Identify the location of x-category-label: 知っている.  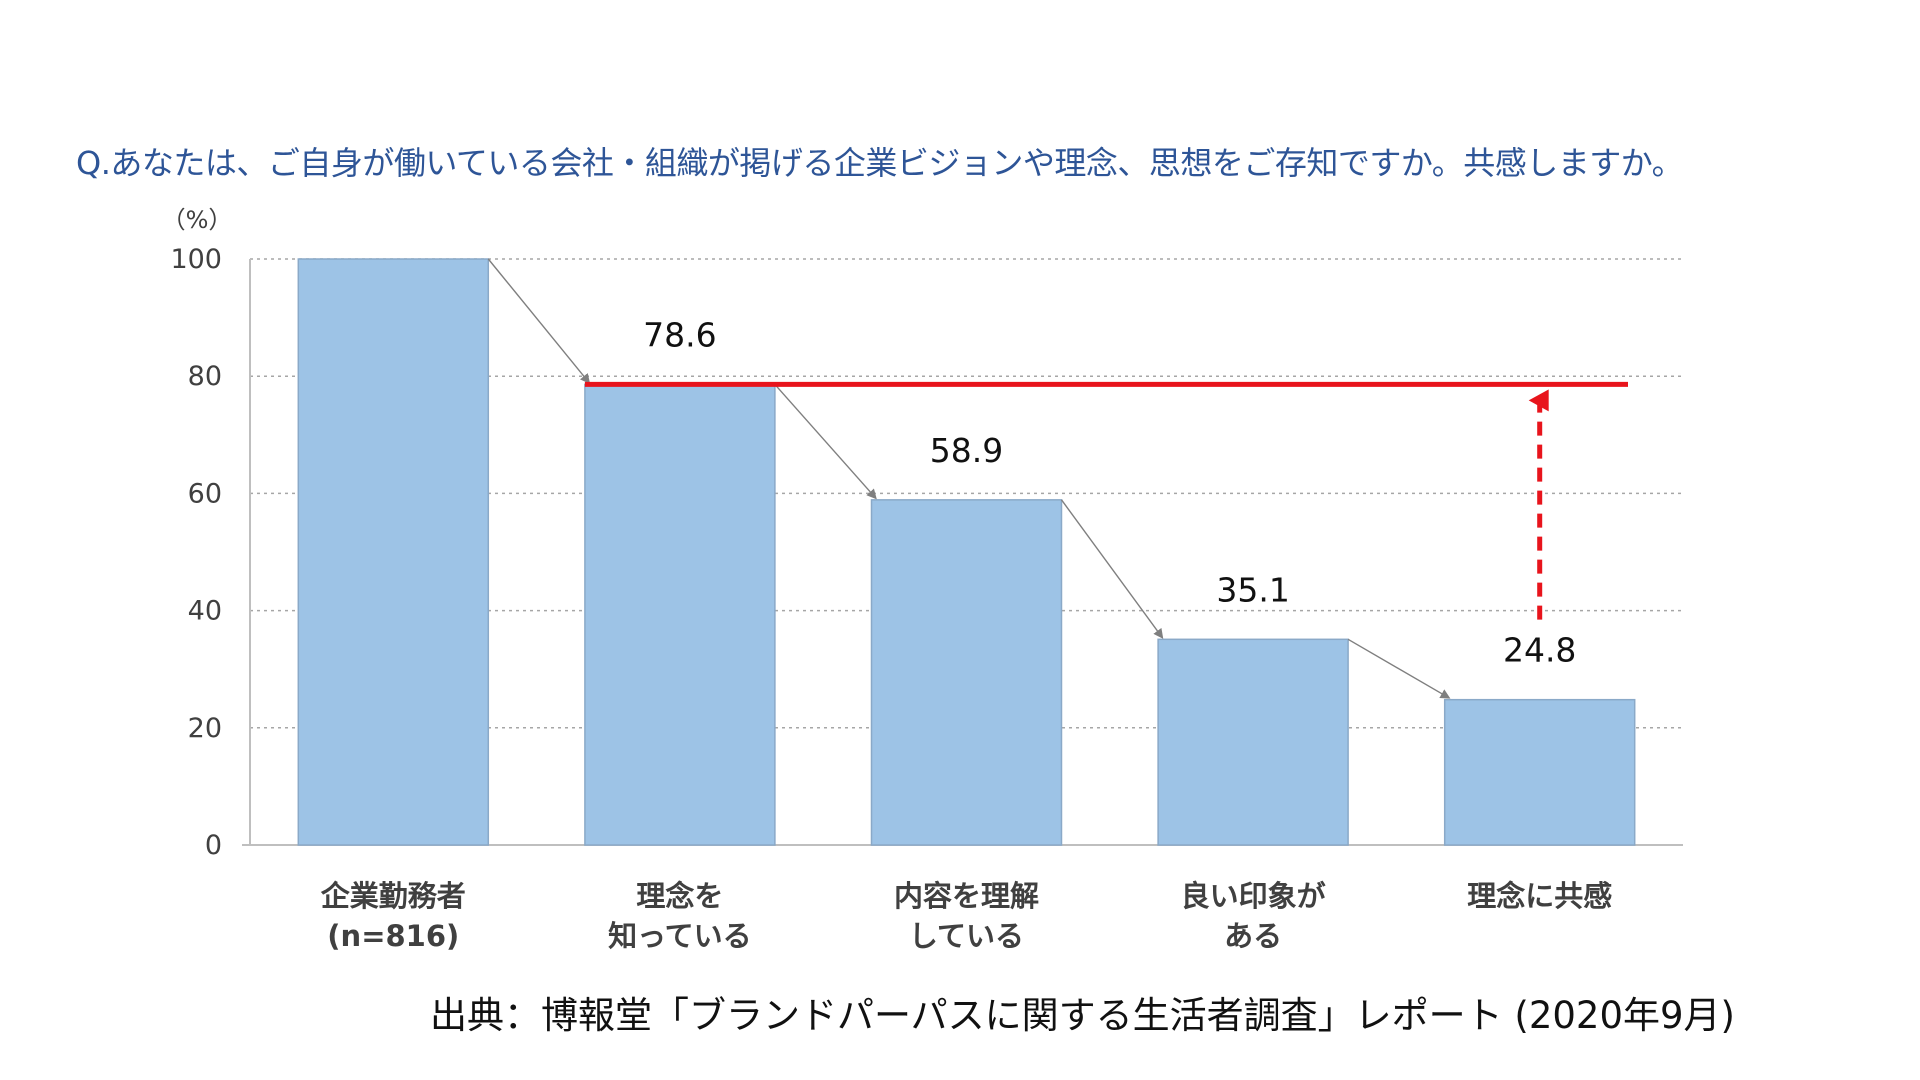
(680, 936).